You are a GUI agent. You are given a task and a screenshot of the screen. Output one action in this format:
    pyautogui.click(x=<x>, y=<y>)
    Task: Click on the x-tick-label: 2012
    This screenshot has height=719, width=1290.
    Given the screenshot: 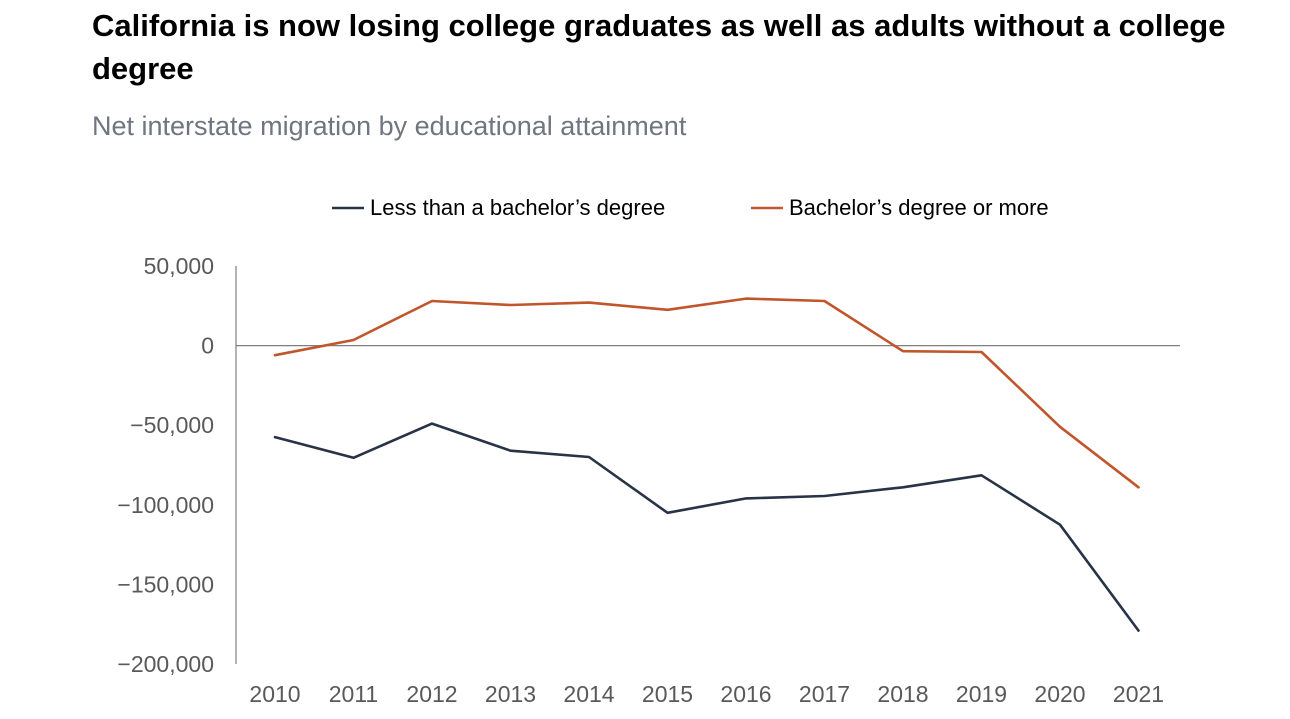 What is the action you would take?
    pyautogui.click(x=431, y=694)
    